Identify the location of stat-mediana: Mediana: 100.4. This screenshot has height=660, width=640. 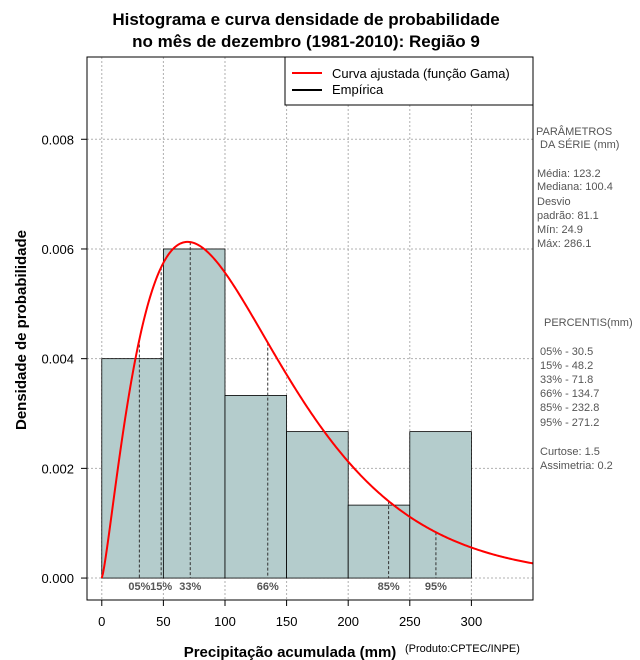
(575, 187).